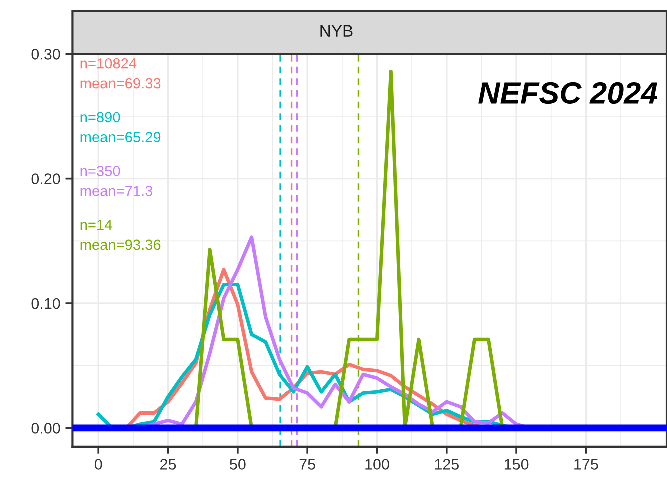 The image size is (667, 479). Describe the element at coordinates (46, 179) in the screenshot. I see `y-tick-label: 0.20` at that location.